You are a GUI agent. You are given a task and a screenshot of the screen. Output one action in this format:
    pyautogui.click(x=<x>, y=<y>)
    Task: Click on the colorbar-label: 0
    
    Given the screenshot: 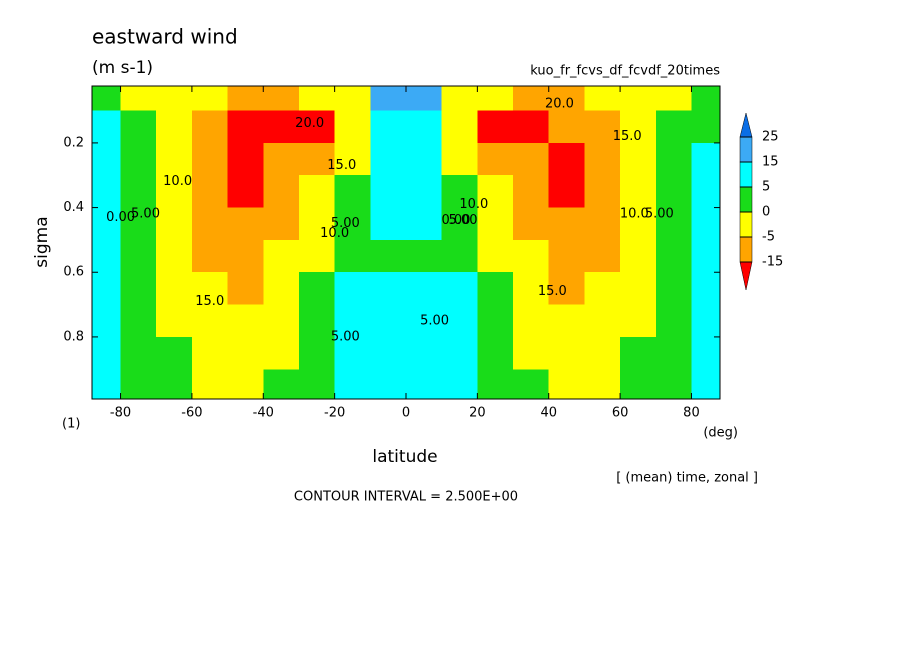 What is the action you would take?
    pyautogui.click(x=766, y=212)
    